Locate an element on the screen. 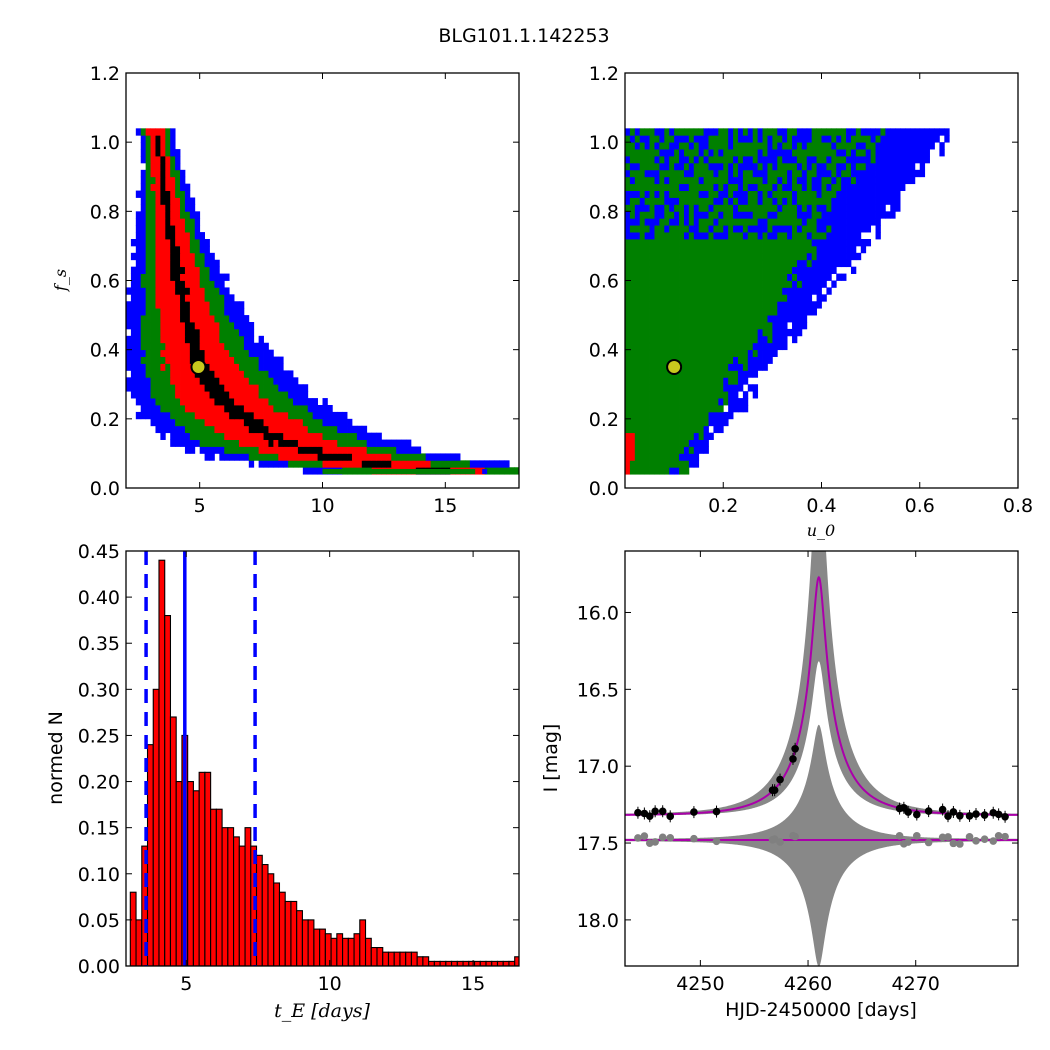  data-point is located at coordinates (984, 815).